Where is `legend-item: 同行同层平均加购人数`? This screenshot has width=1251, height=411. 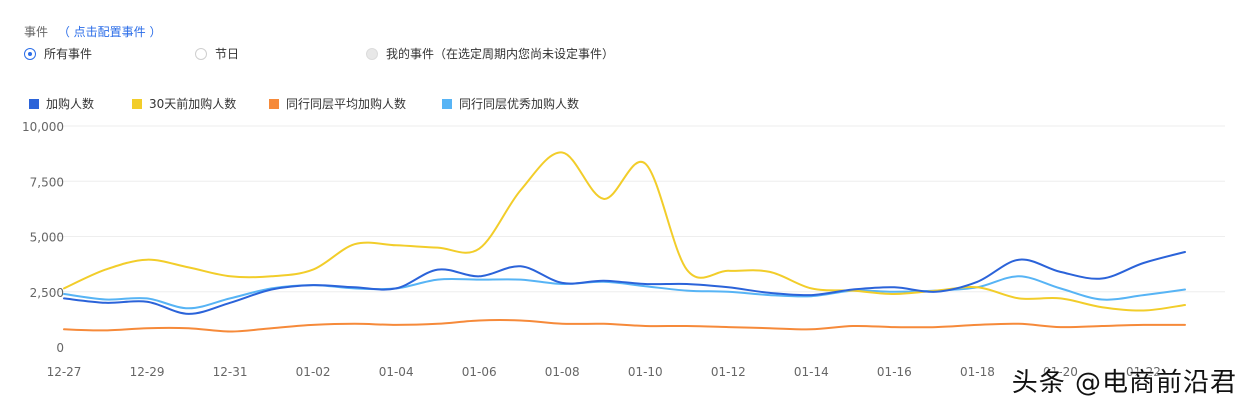 legend-item: 同行同层平均加购人数 is located at coordinates (337, 103).